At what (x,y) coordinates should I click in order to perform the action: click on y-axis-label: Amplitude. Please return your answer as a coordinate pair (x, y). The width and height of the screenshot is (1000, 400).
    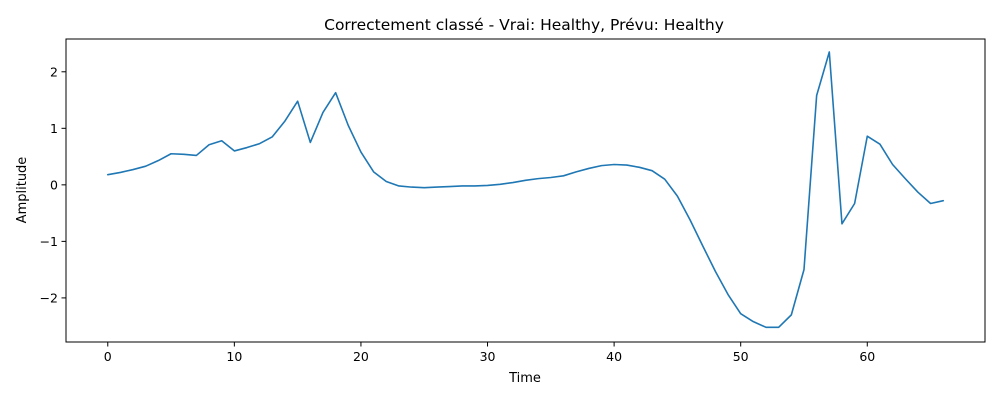
    Looking at the image, I should click on (22, 190).